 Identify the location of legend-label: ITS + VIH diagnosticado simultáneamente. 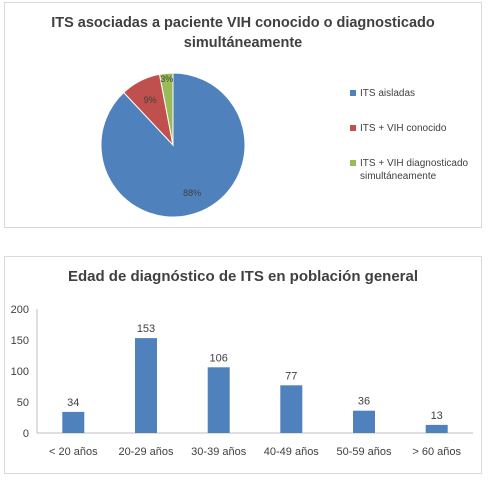
(414, 170).